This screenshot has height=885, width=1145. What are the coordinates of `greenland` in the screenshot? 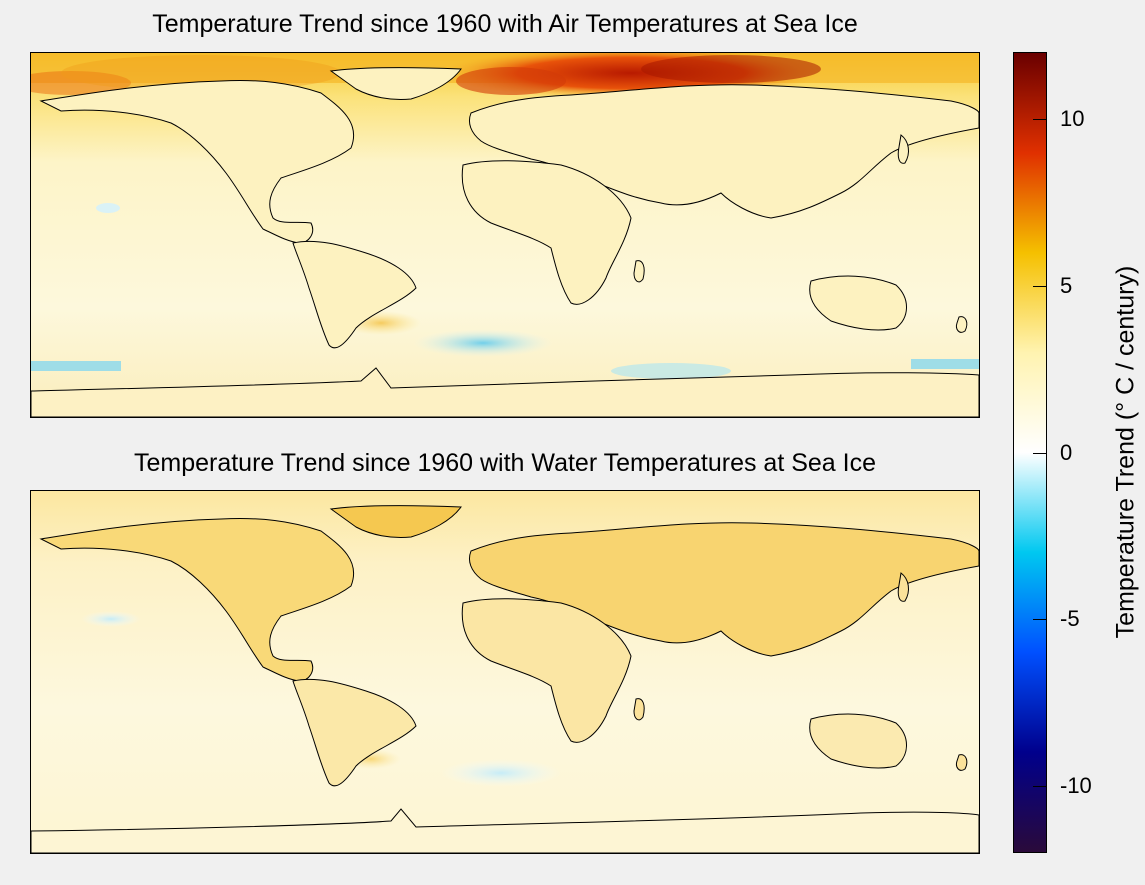 It's located at (395, 83).